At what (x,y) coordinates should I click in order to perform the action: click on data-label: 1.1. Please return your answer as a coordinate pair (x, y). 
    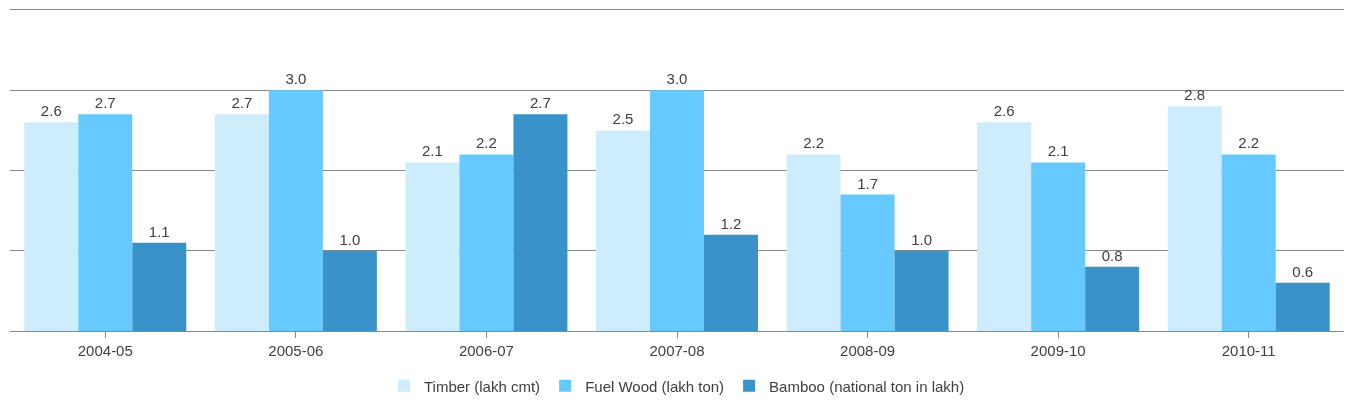
    Looking at the image, I should click on (159, 231).